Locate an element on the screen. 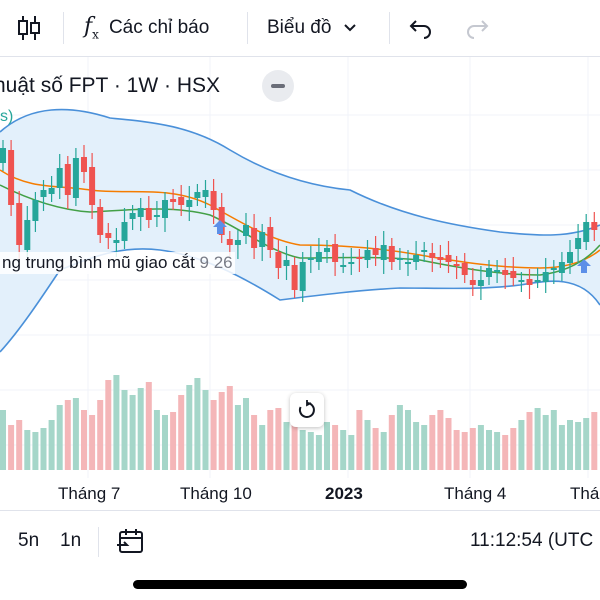  candles-icon is located at coordinates (29, 28).